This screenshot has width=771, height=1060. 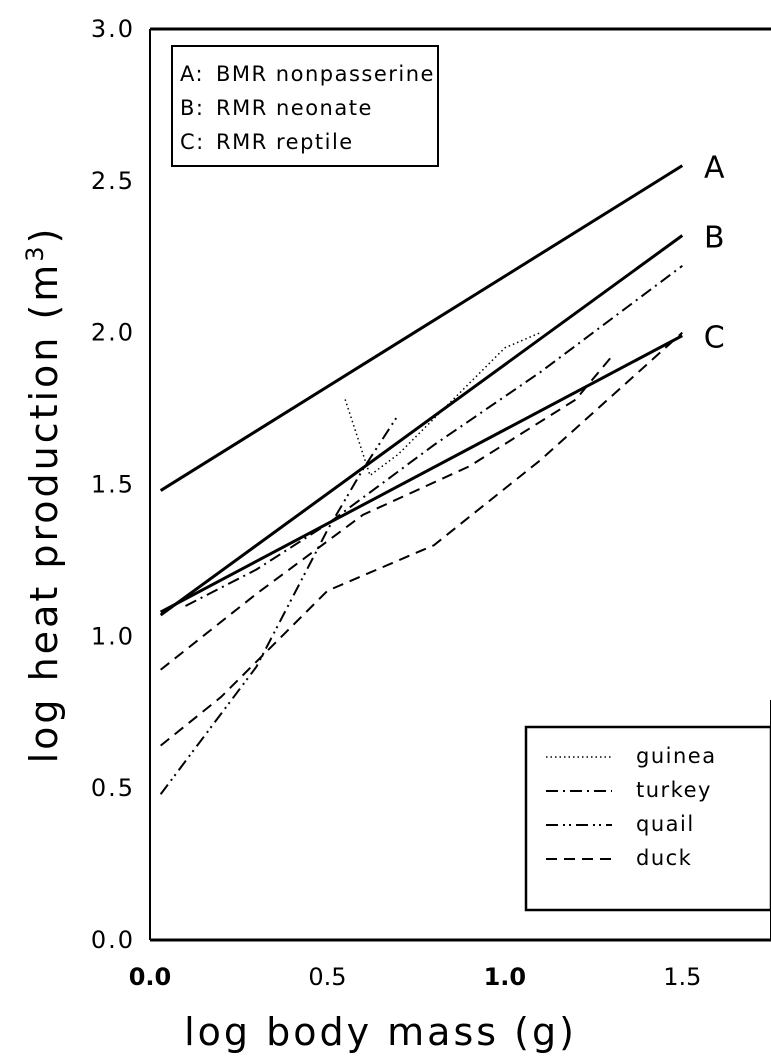 What do you see at coordinates (380, 1032) in the screenshot?
I see `x-axis-title: log body mass (g)` at bounding box center [380, 1032].